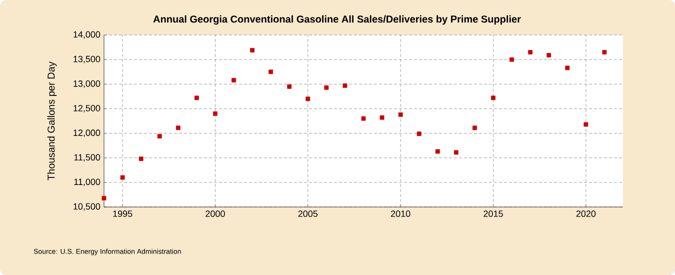 This screenshot has height=275, width=675. Describe the element at coordinates (87, 207) in the screenshot. I see `y-tick-label: 10,500` at that location.